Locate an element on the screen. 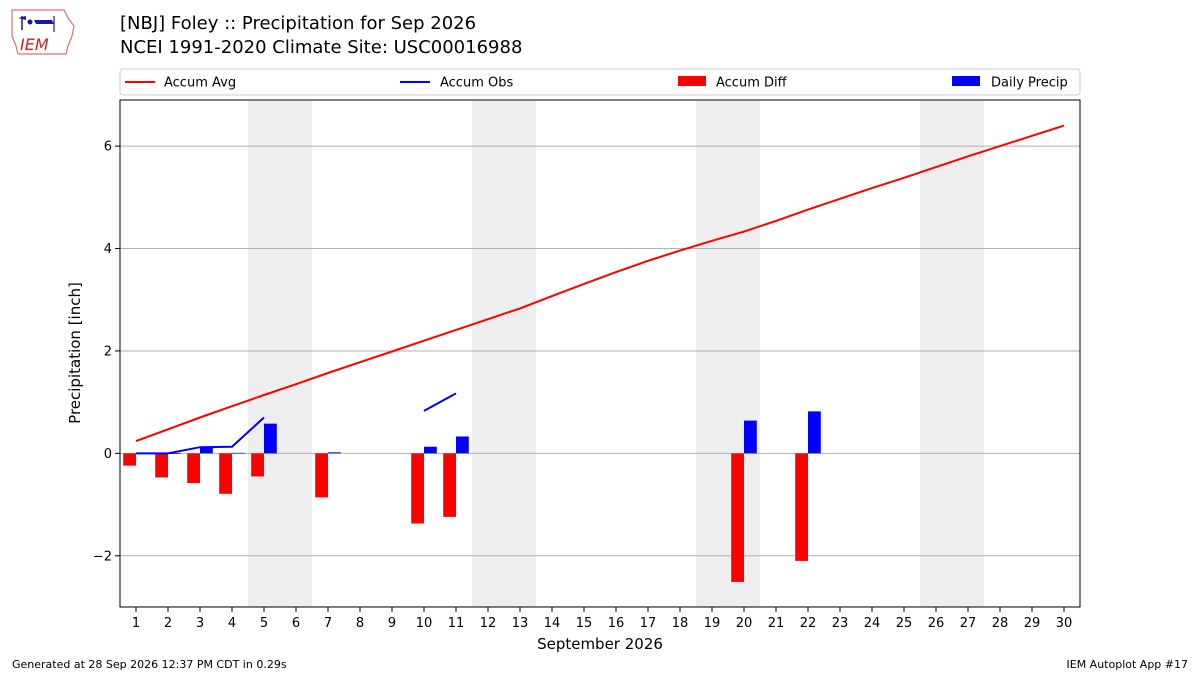 The height and width of the screenshot is (675, 1200). y-tick-label: 6 is located at coordinates (108, 147).